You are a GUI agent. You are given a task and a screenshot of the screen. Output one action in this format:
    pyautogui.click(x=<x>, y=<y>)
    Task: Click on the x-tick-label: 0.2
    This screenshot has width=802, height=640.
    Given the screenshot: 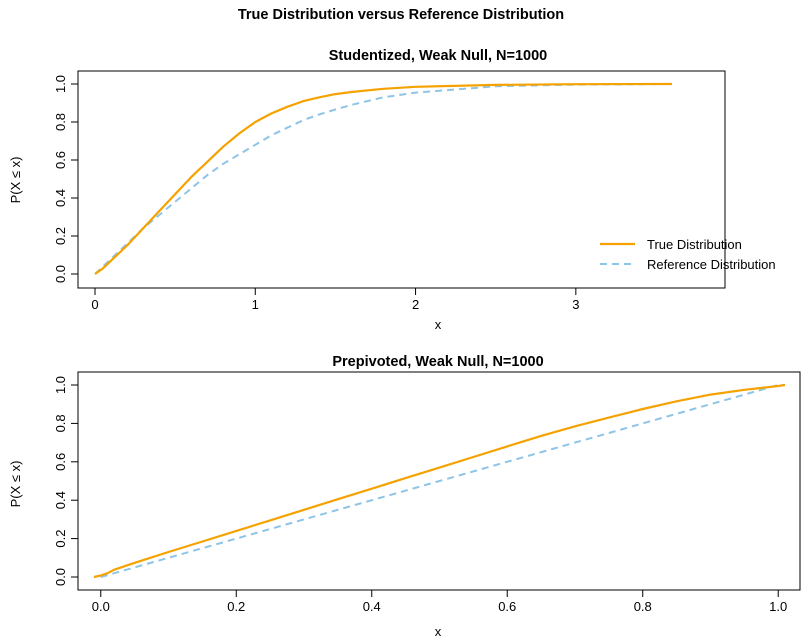 What is the action you would take?
    pyautogui.click(x=236, y=606)
    